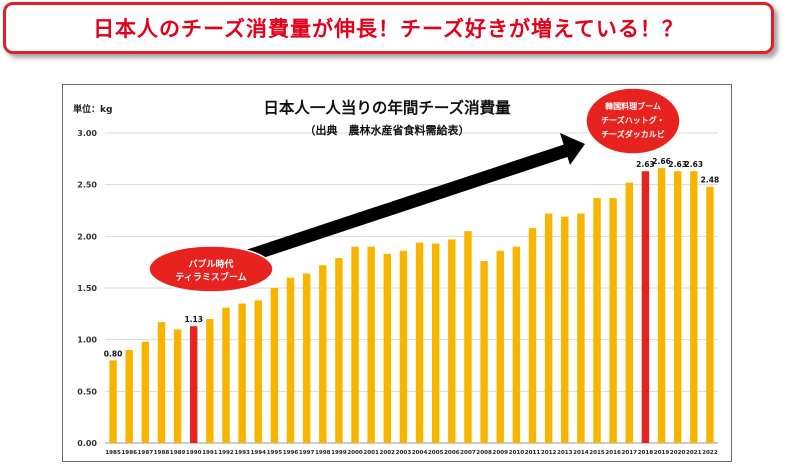 This screenshot has width=789, height=465. I want to click on bar-1993, so click(242, 373).